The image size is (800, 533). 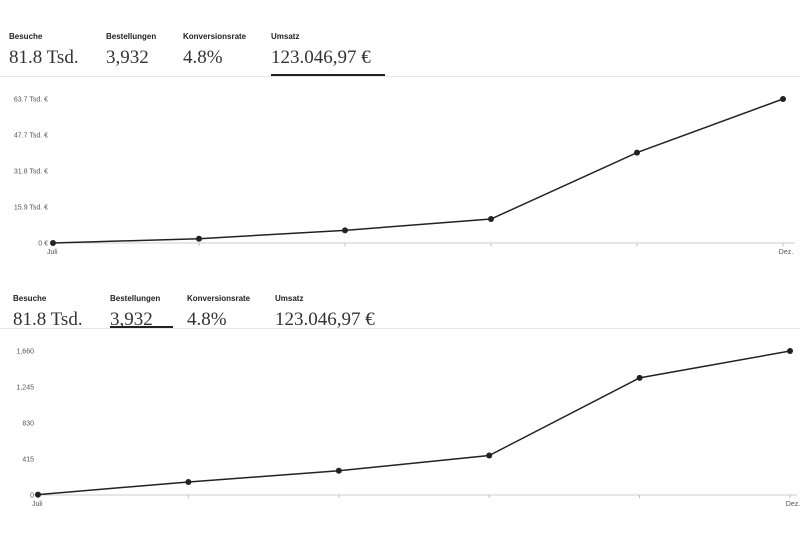 What do you see at coordinates (43, 244) in the screenshot?
I see `y-tick-label: 0 €` at bounding box center [43, 244].